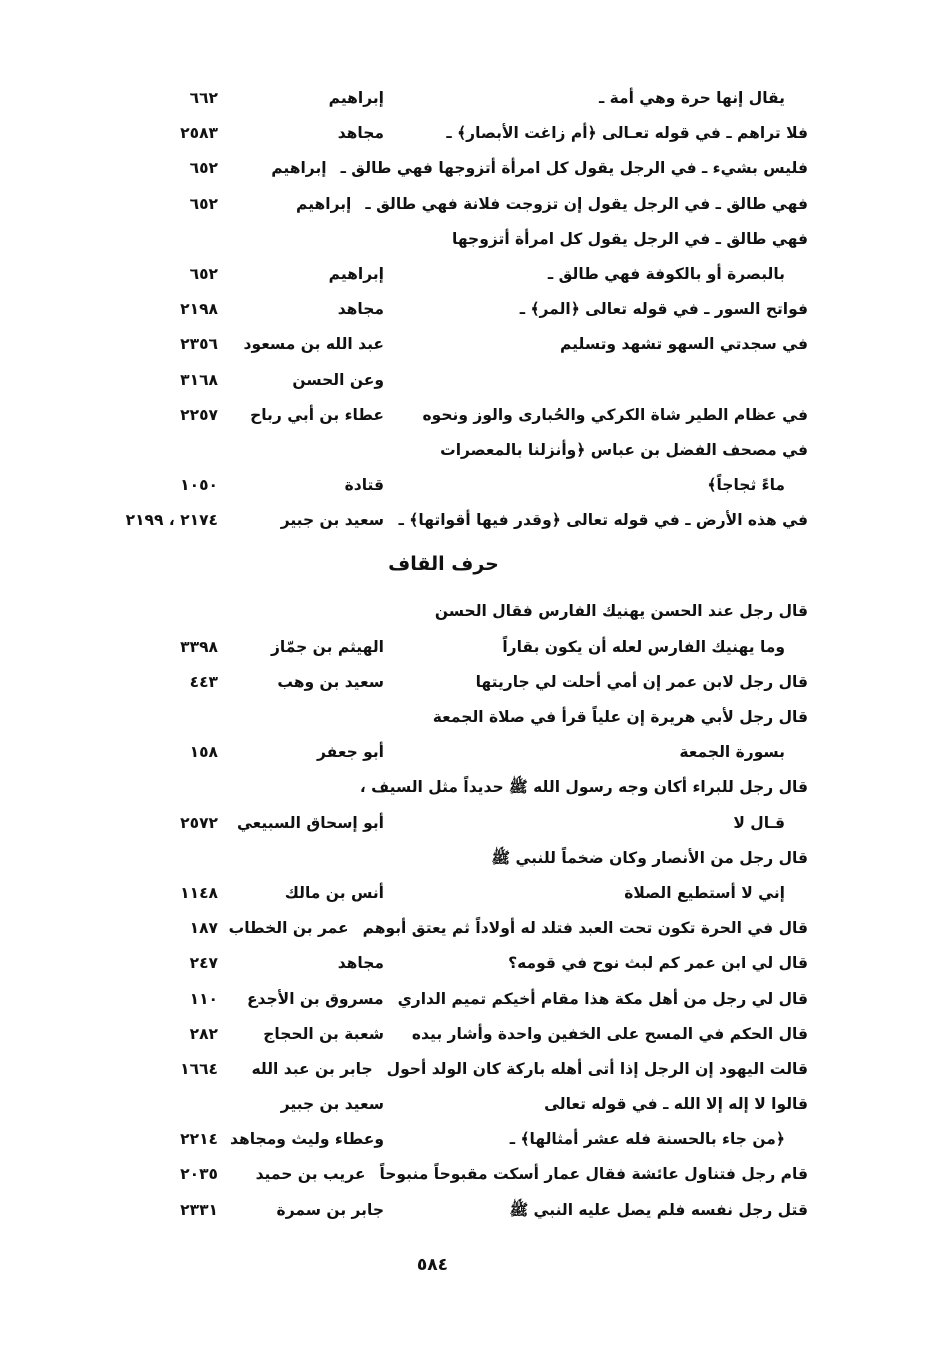  I want to click on entry-text-line: قـال لا أبو إسحاق السبيعي, so click(511, 823).